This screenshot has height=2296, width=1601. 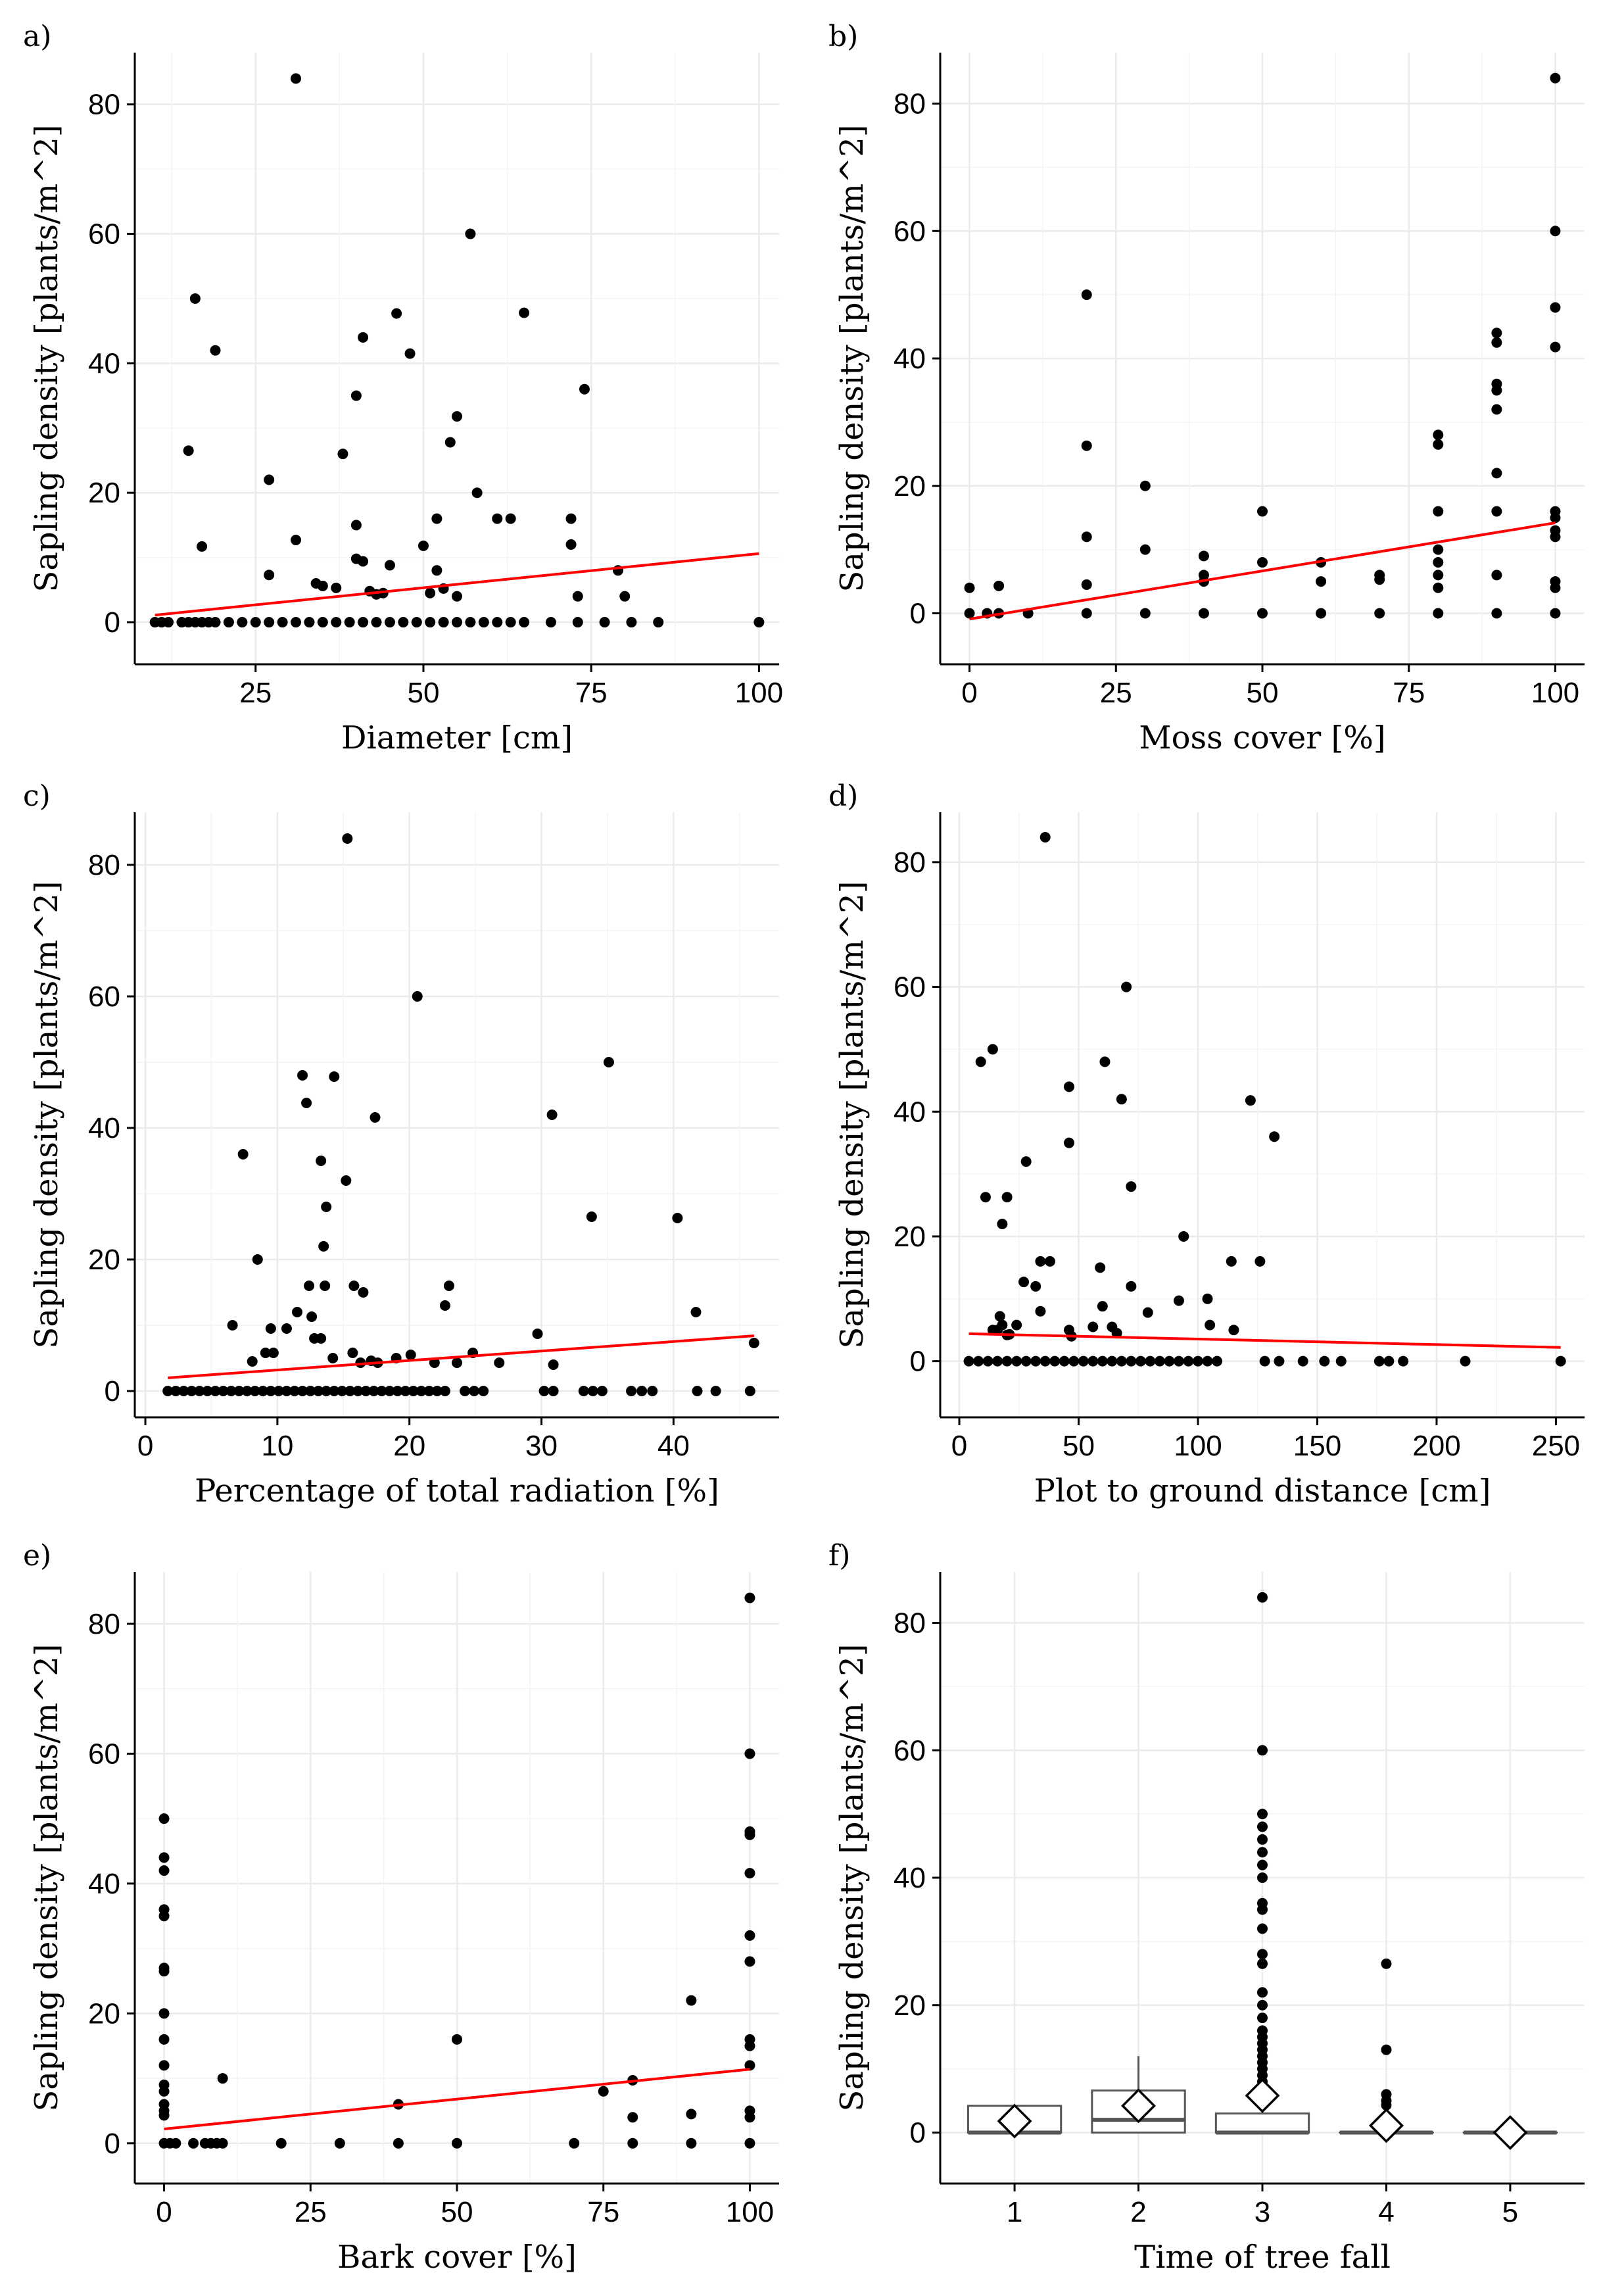 I want to click on y-tick-label: 40, so click(x=910, y=359).